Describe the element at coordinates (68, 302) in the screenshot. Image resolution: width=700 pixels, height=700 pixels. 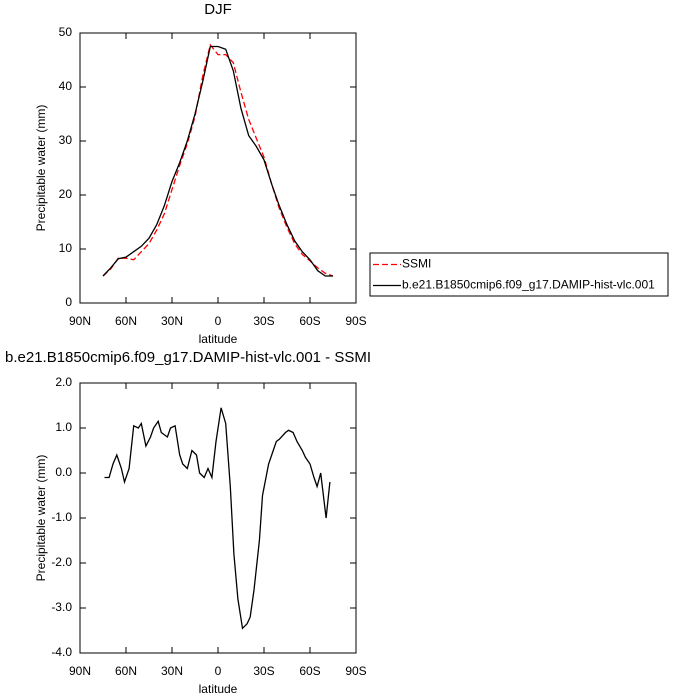
I see `y-tick-label: 0` at that location.